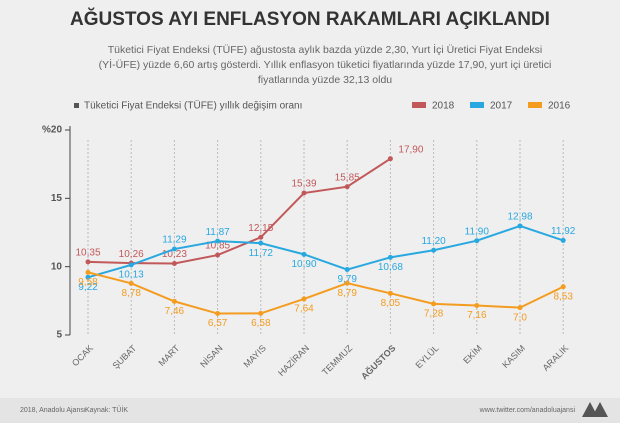 This screenshot has height=423, width=620. Describe the element at coordinates (131, 254) in the screenshot. I see `value-label: 10,26` at that location.